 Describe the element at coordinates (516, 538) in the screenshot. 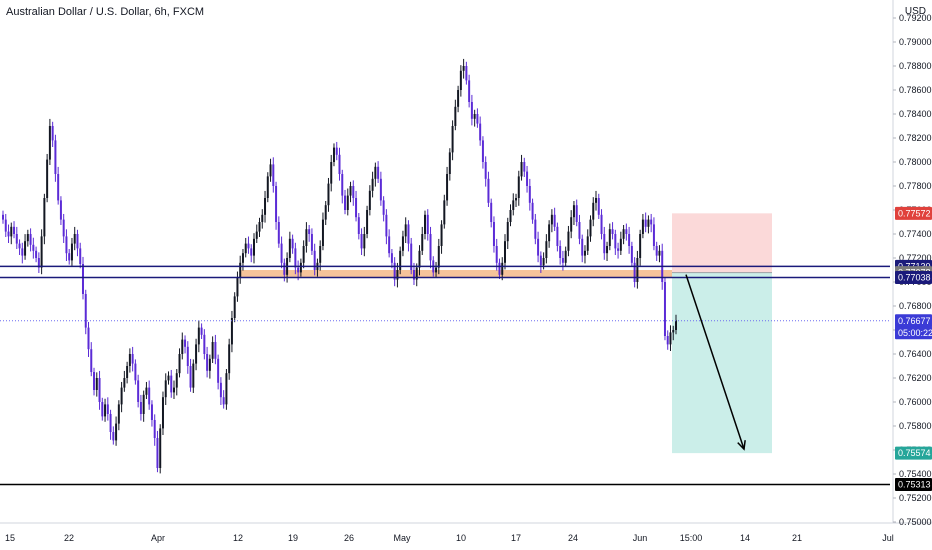

I see `x-tick-label: 17` at that location.